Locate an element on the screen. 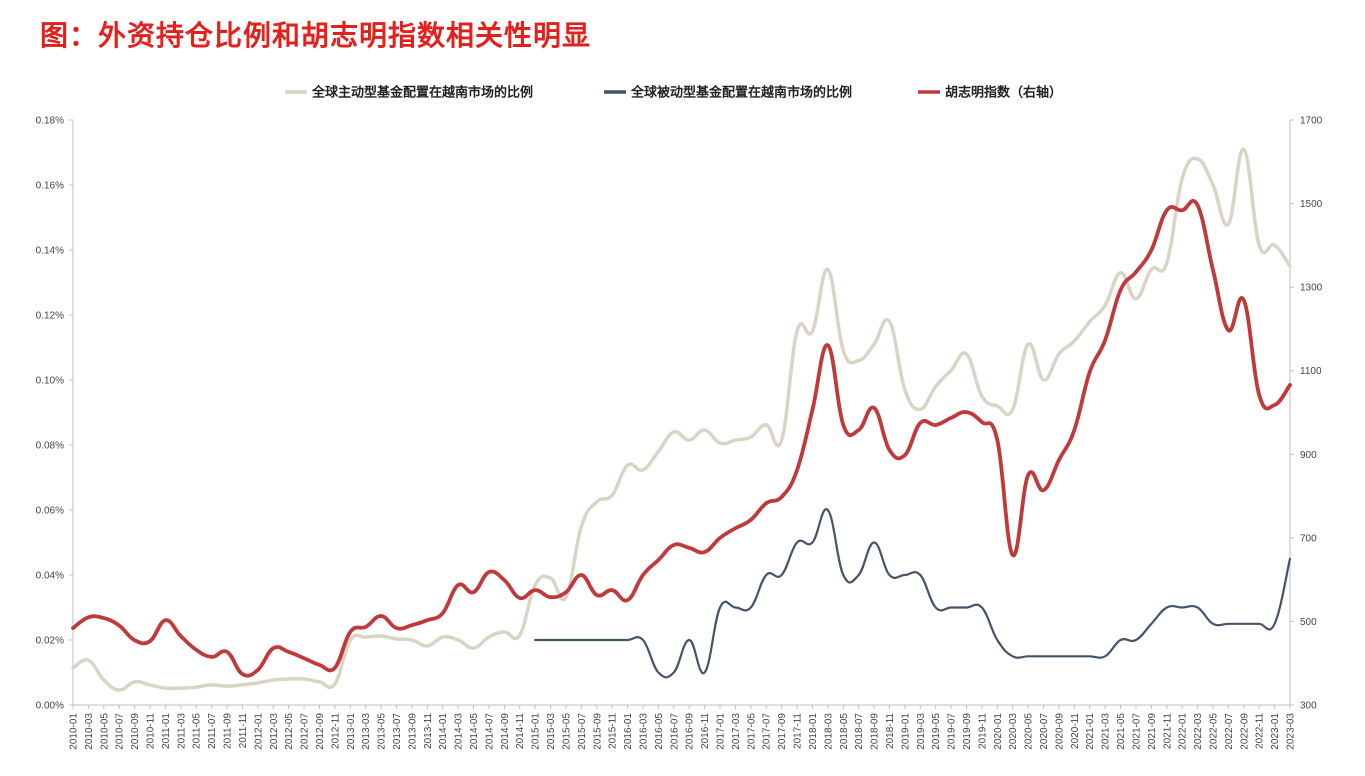 The height and width of the screenshot is (776, 1365). right-tick-label: 1300 is located at coordinates (1311, 288).